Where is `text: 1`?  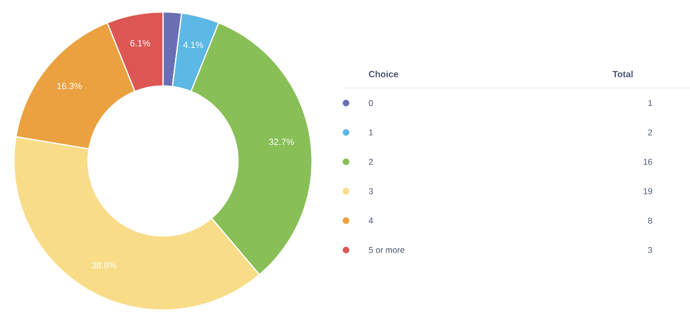 text: 1 is located at coordinates (650, 103).